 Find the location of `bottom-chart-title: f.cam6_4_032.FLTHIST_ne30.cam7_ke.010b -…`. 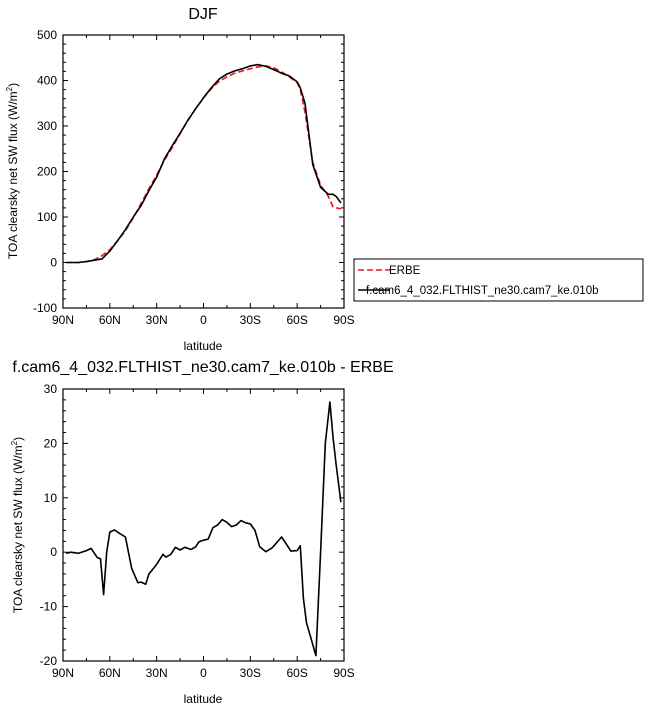

bottom-chart-title: f.cam6_4_032.FLTHIST_ne30.cam7_ke.010b -… is located at coordinates (202, 367).